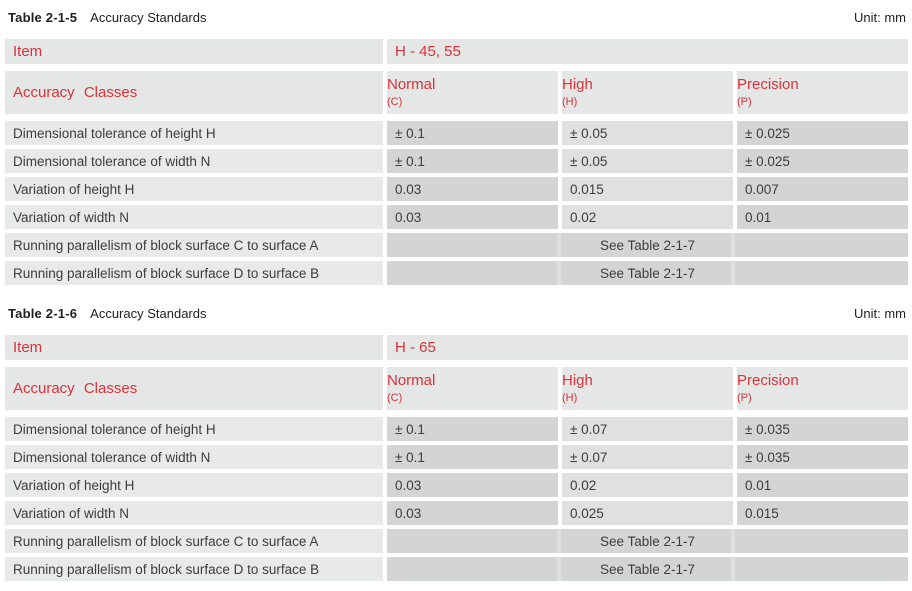 Image resolution: width=912 pixels, height=591 pixels. I want to click on table-number: Table 2-1-6, so click(43, 313).